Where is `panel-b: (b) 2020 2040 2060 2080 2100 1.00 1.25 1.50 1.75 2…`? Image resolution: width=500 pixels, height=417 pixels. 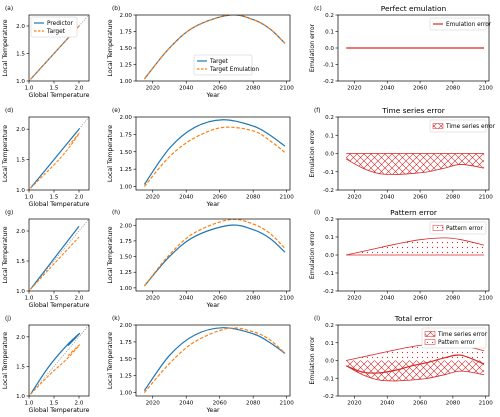
panel-b: (b) 2020 2040 2060 2080 2100 1.00 1.25 1.50 1.75 2… is located at coordinates (200, 52).